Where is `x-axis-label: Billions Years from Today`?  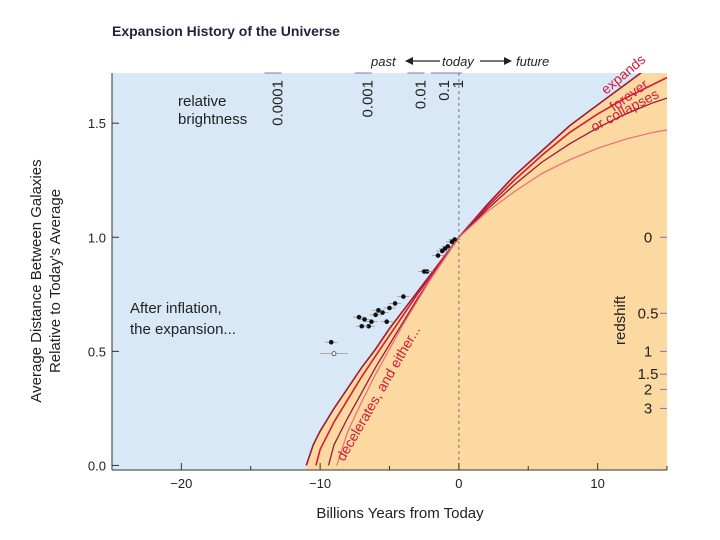
x-axis-label: Billions Years from Today is located at coordinates (400, 513).